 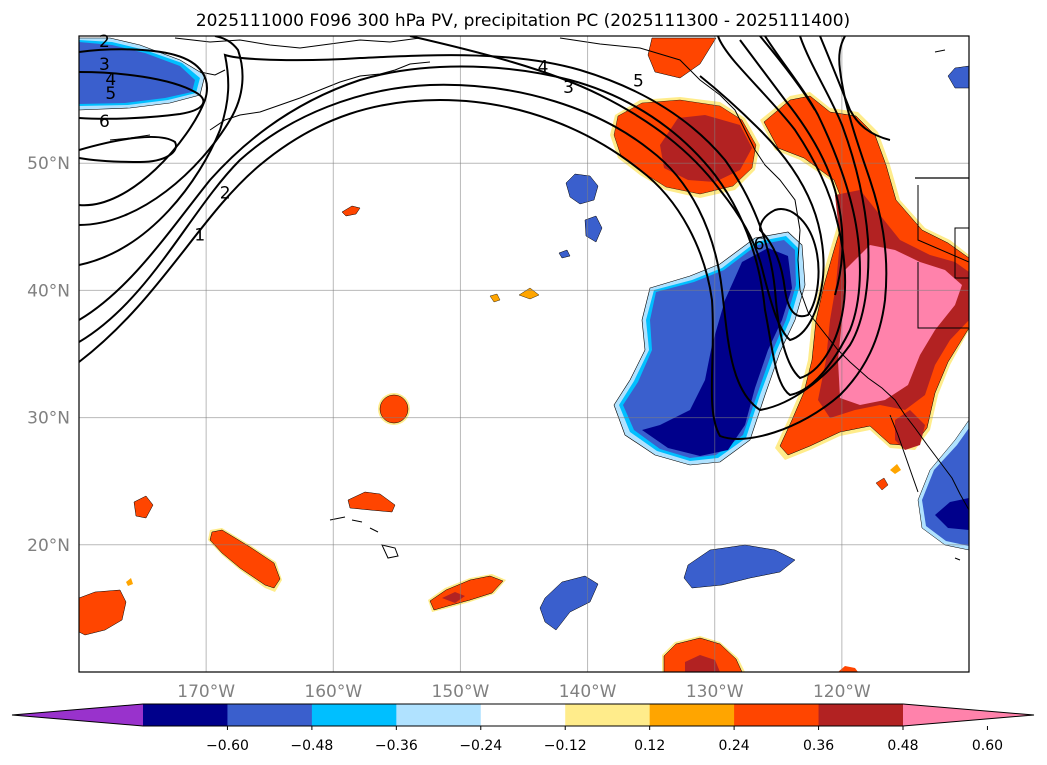 I want to click on positive-pc-blob-i, so click(x=129, y=582).